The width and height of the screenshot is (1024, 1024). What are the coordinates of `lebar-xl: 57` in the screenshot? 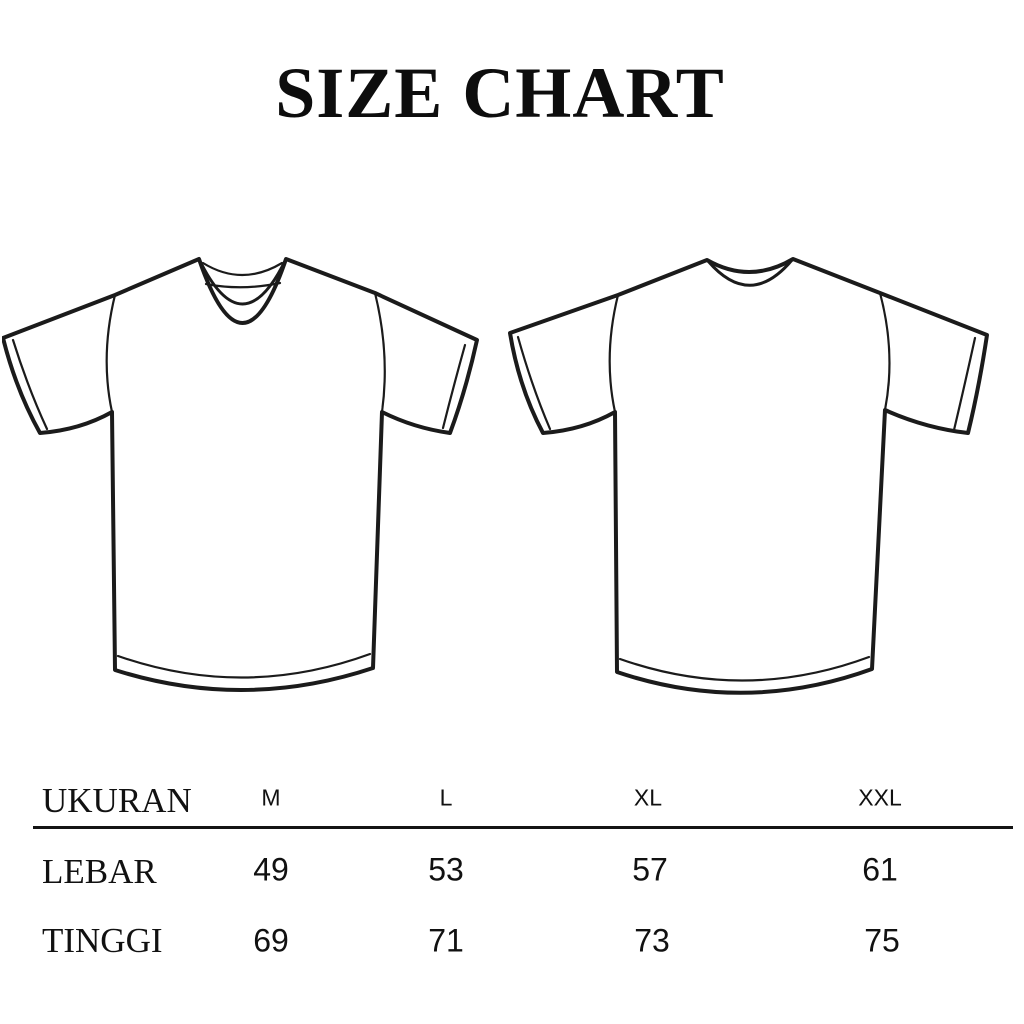 It's located at (650, 869).